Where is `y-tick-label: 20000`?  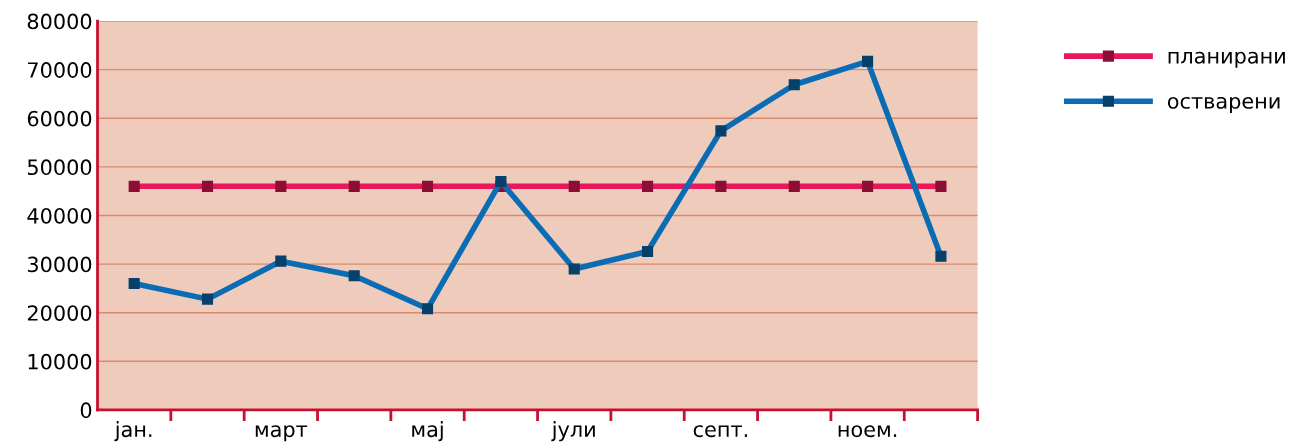
y-tick-label: 20000 is located at coordinates (59, 313).